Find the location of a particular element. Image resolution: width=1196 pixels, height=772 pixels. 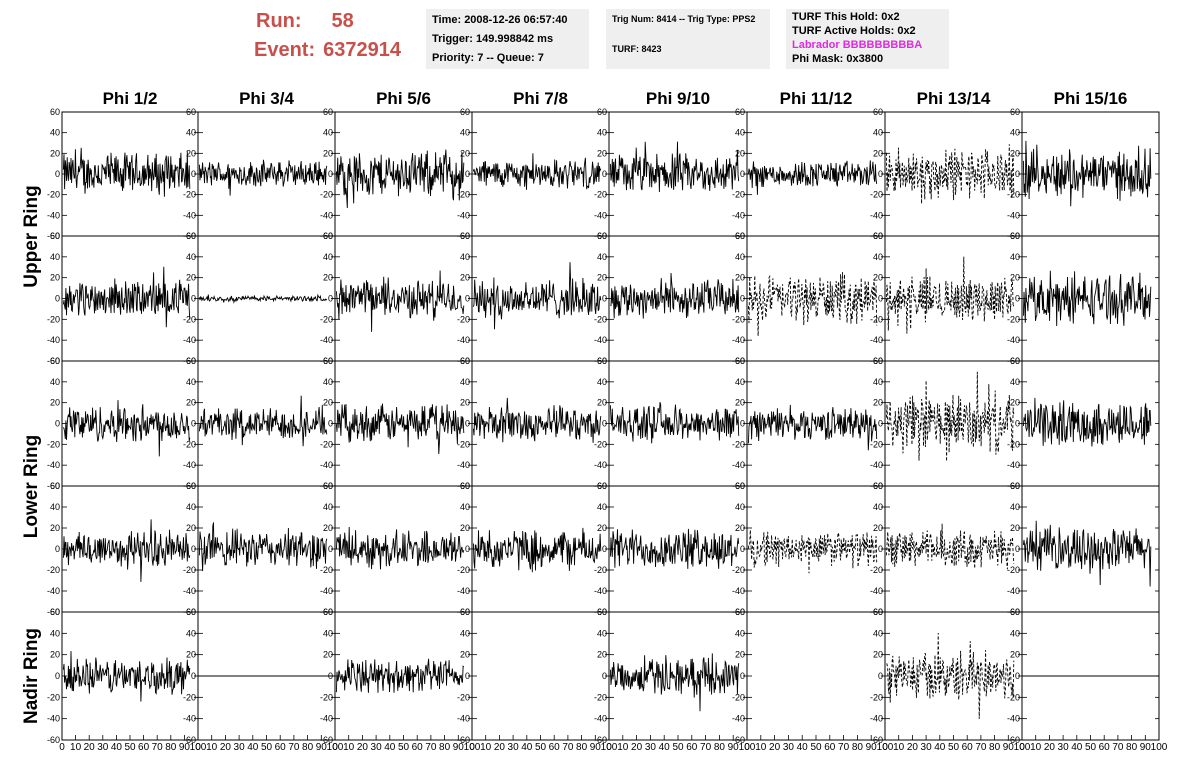

run-value: 58 is located at coordinates (342, 21).